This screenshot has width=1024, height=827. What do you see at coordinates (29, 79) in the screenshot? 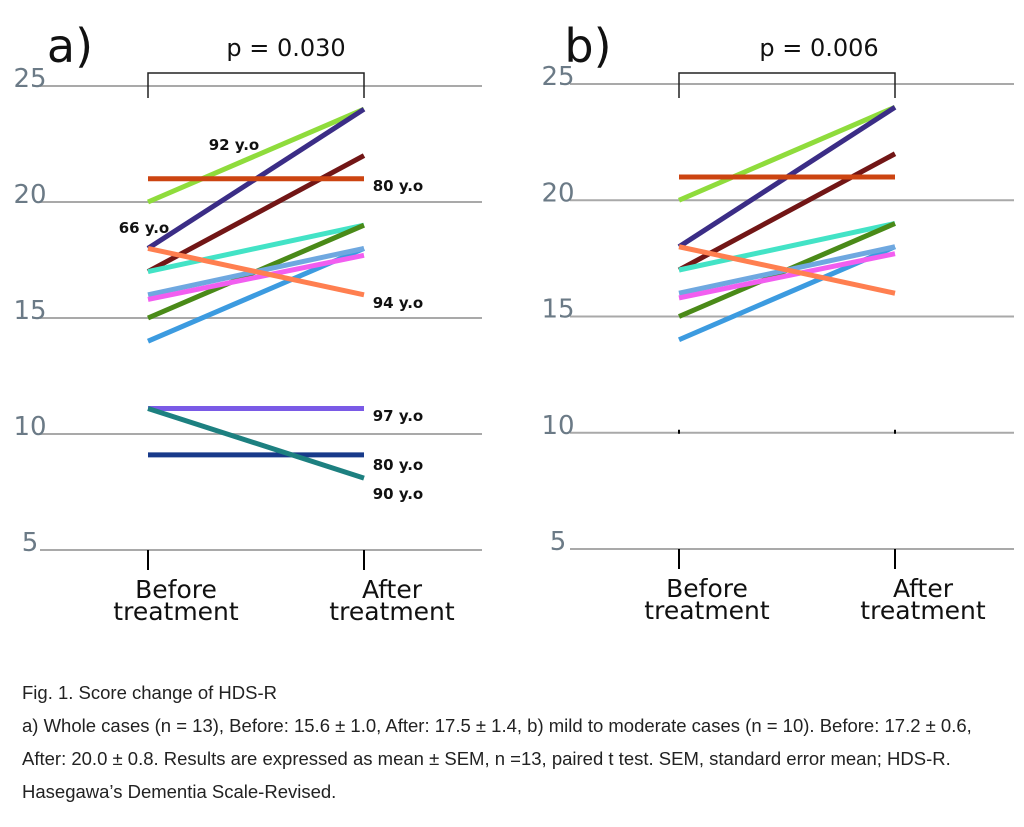
I see `panel-a-ytick-label: 25` at bounding box center [29, 79].